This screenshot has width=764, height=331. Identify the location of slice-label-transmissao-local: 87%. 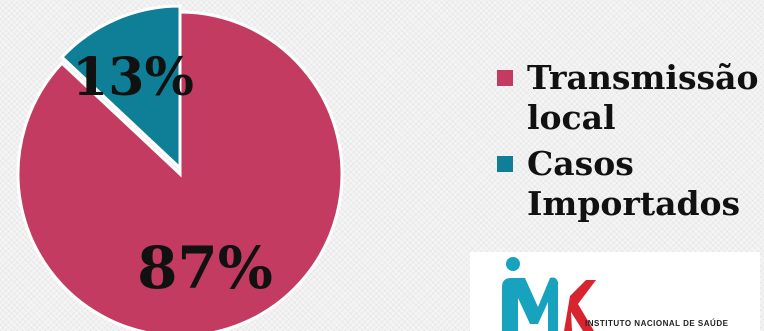
(205, 268).